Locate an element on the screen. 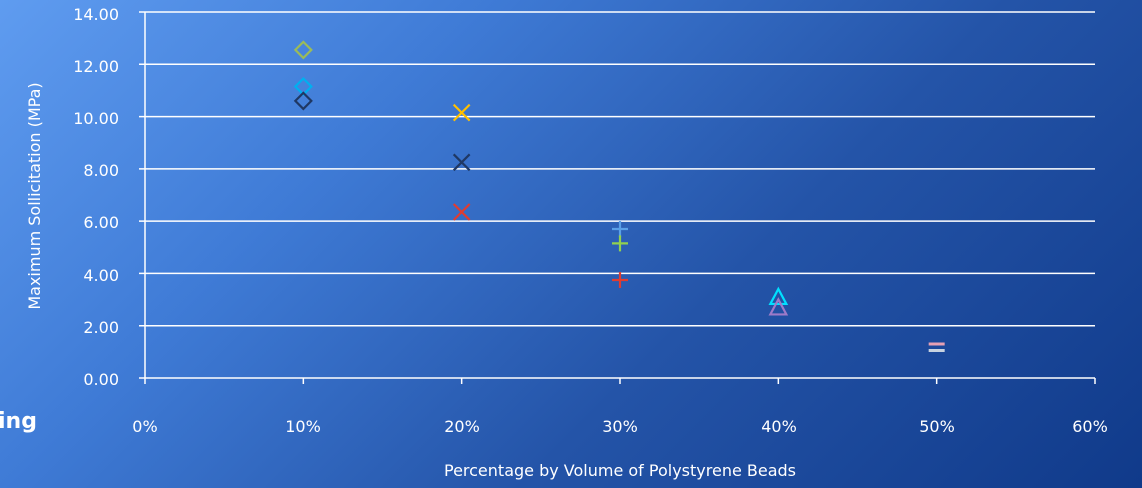  x-tick-label: 20% is located at coordinates (462, 426).